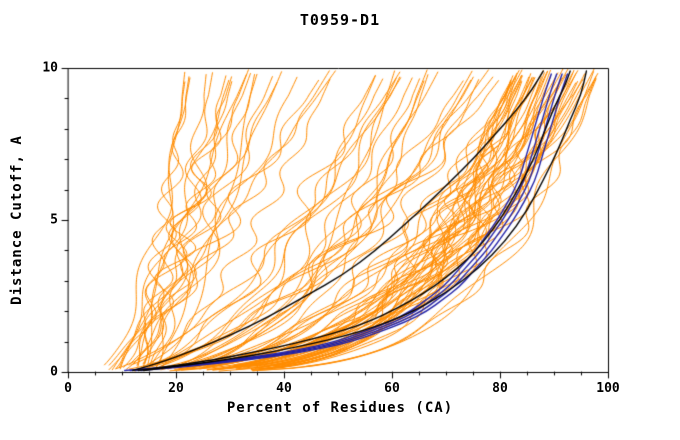 The width and height of the screenshot is (680, 440). What do you see at coordinates (176, 388) in the screenshot?
I see `x-tick-label: 20` at bounding box center [176, 388].